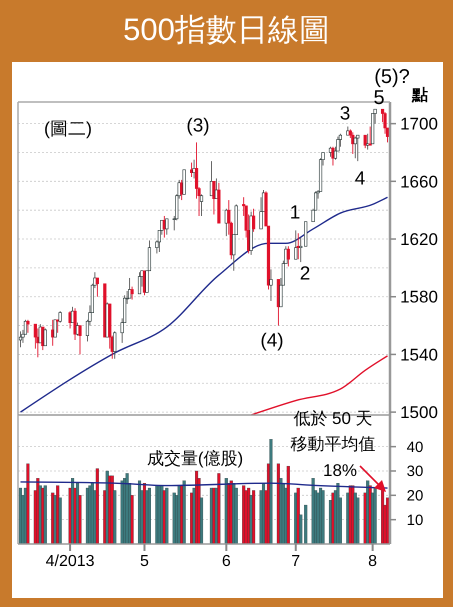  I want to click on text: (5)?, so click(392, 77).